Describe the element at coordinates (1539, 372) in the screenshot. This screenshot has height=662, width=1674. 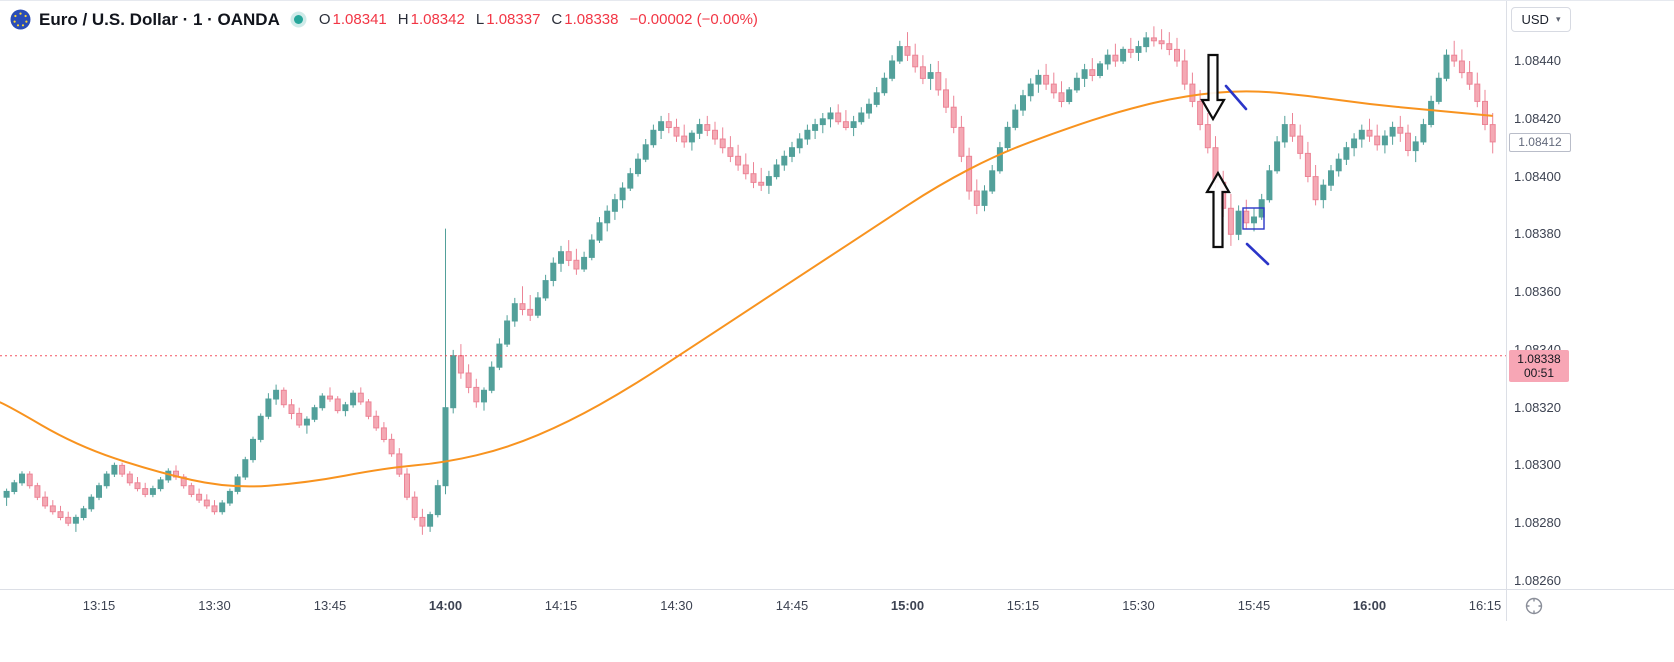
I see `bar-countdown: 00:51` at that location.